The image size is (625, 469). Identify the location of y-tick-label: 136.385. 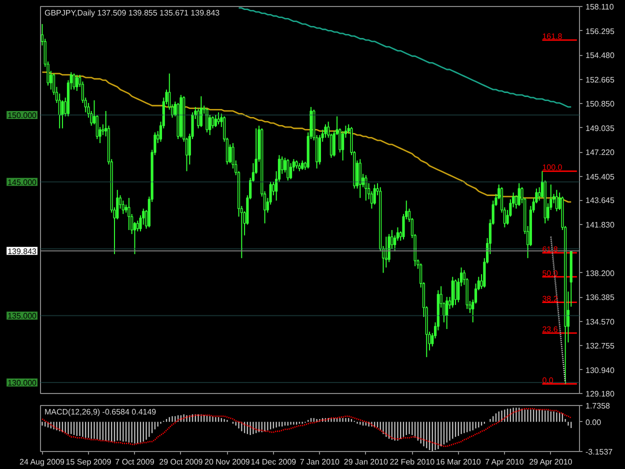
(600, 297).